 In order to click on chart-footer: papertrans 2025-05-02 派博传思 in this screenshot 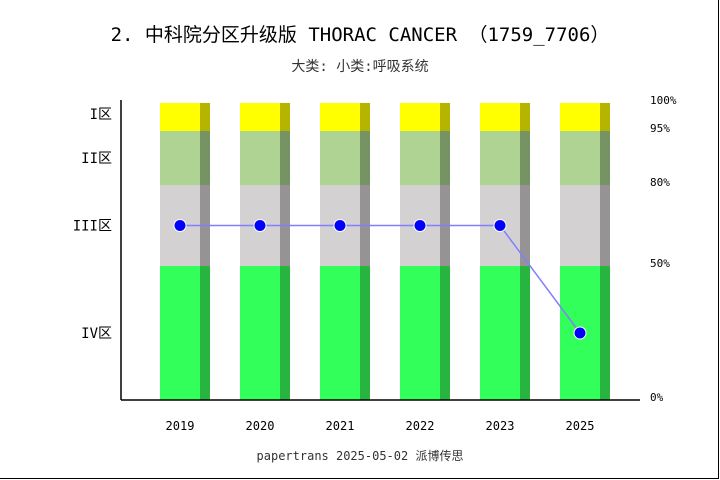, I will do `click(360, 456)`.